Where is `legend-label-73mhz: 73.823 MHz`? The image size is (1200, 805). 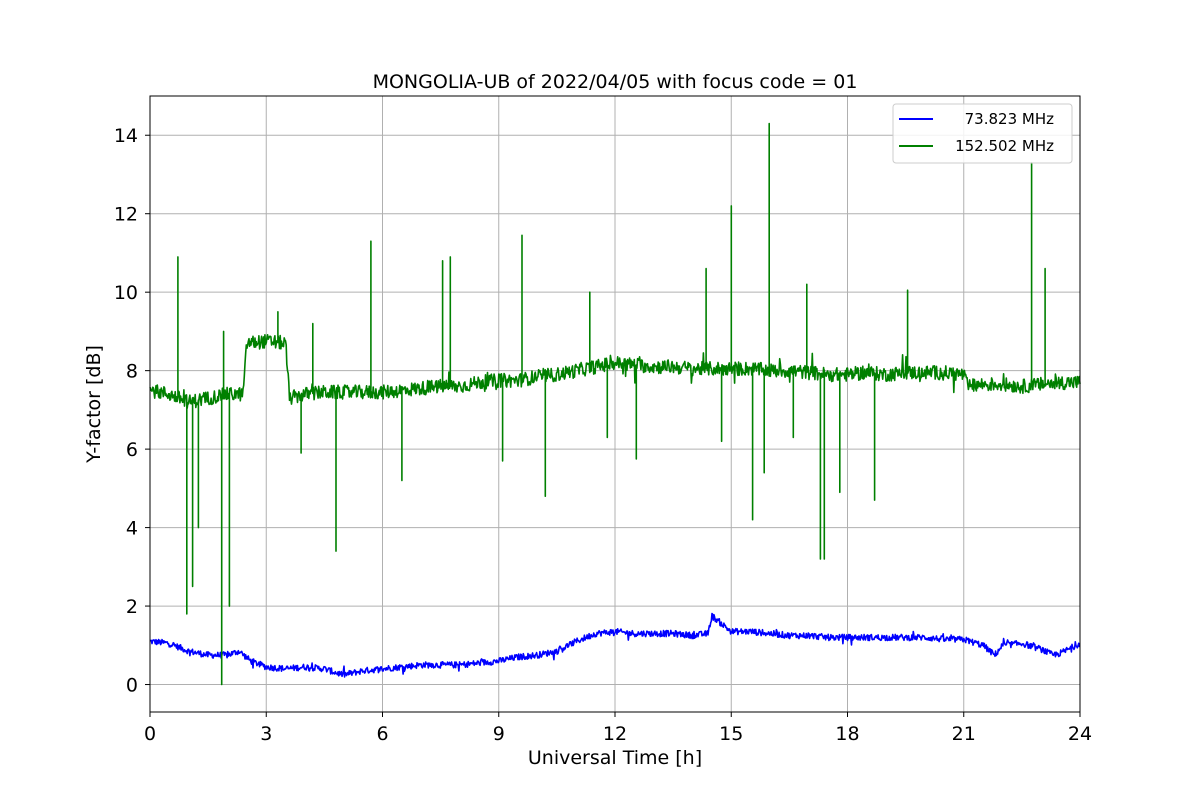
legend-label-73mhz: 73.823 MHz is located at coordinates (1009, 119).